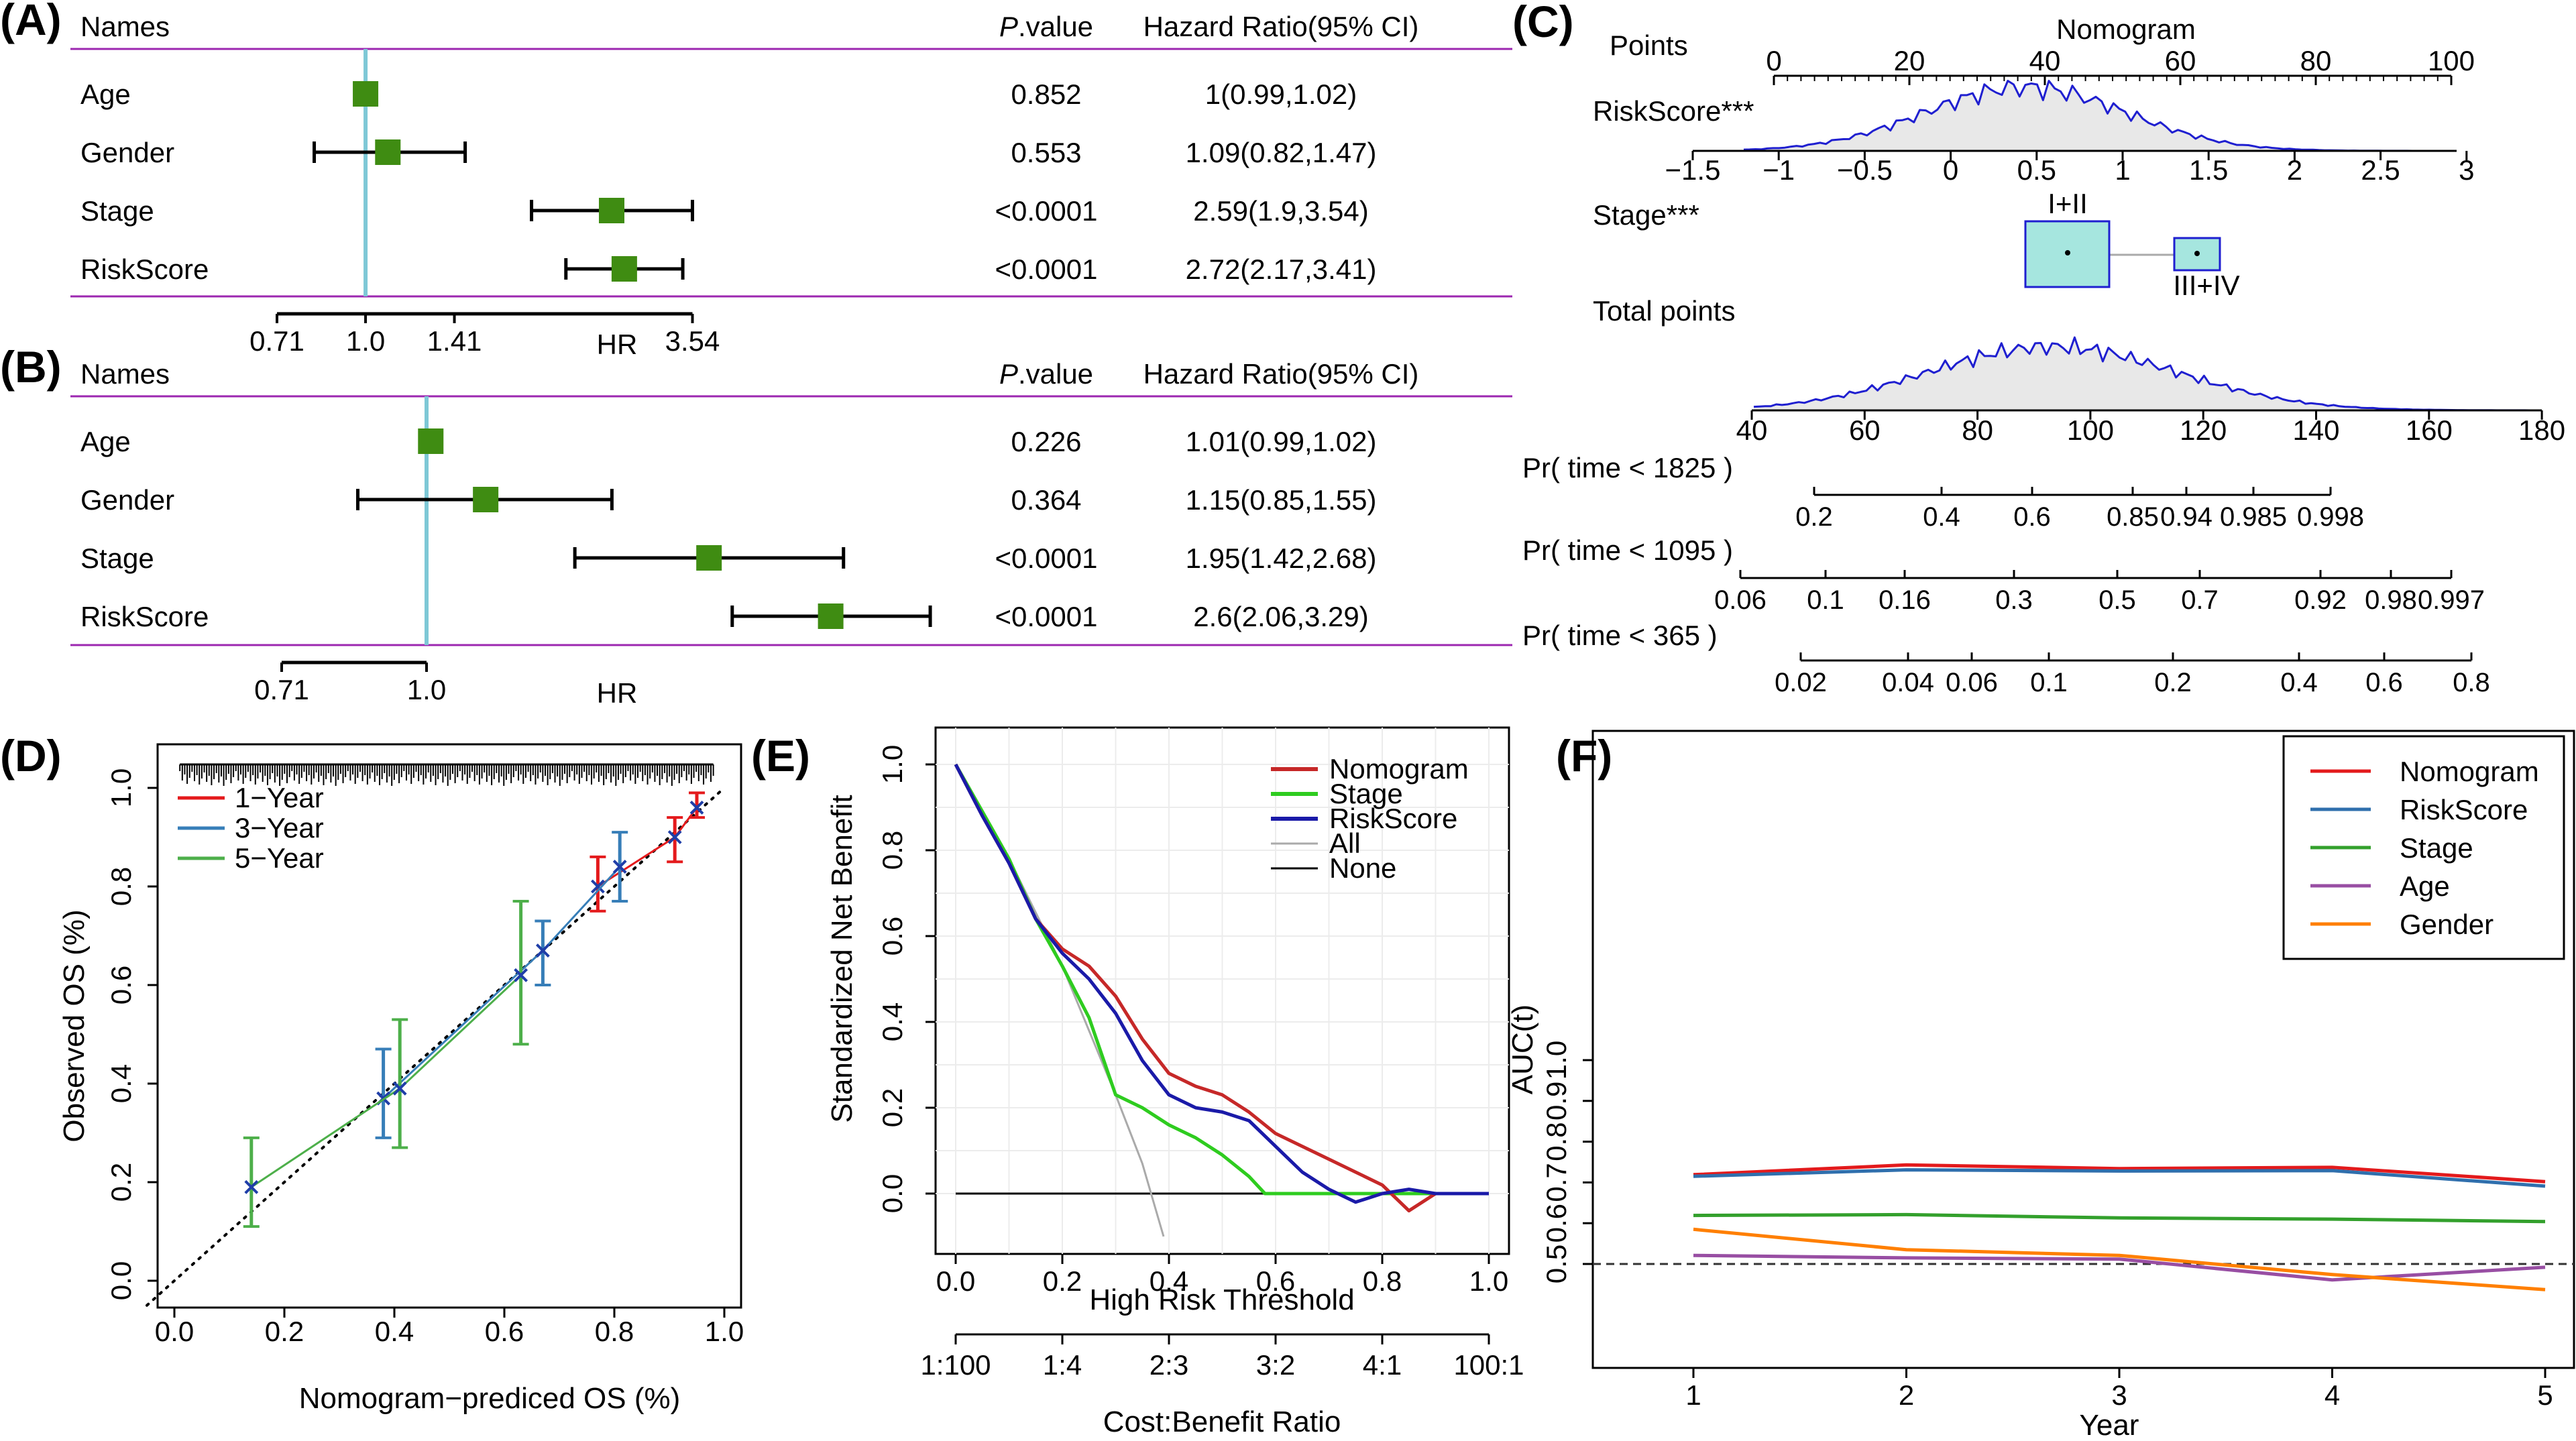  What do you see at coordinates (2299, 682) in the screenshot?
I see `nomogram-pr365-tick-label: 0.4` at bounding box center [2299, 682].